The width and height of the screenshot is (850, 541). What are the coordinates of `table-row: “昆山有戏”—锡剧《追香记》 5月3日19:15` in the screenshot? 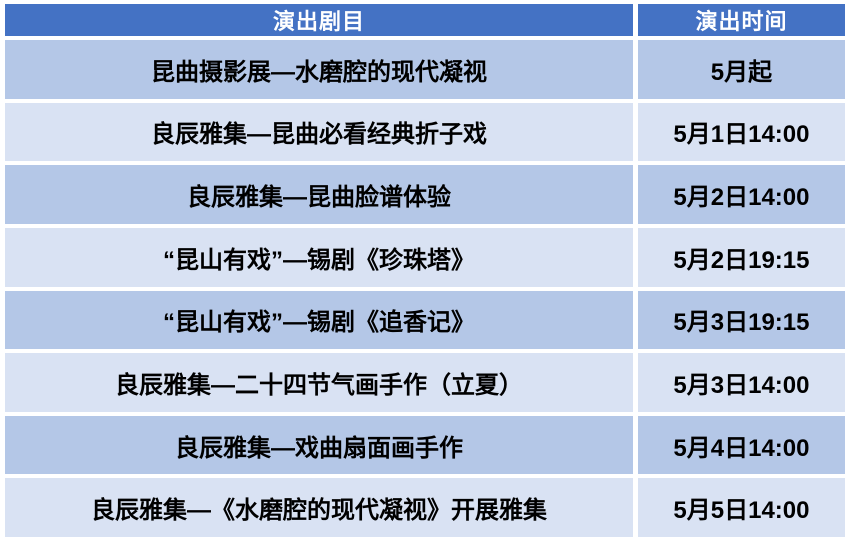 It's located at (425, 320).